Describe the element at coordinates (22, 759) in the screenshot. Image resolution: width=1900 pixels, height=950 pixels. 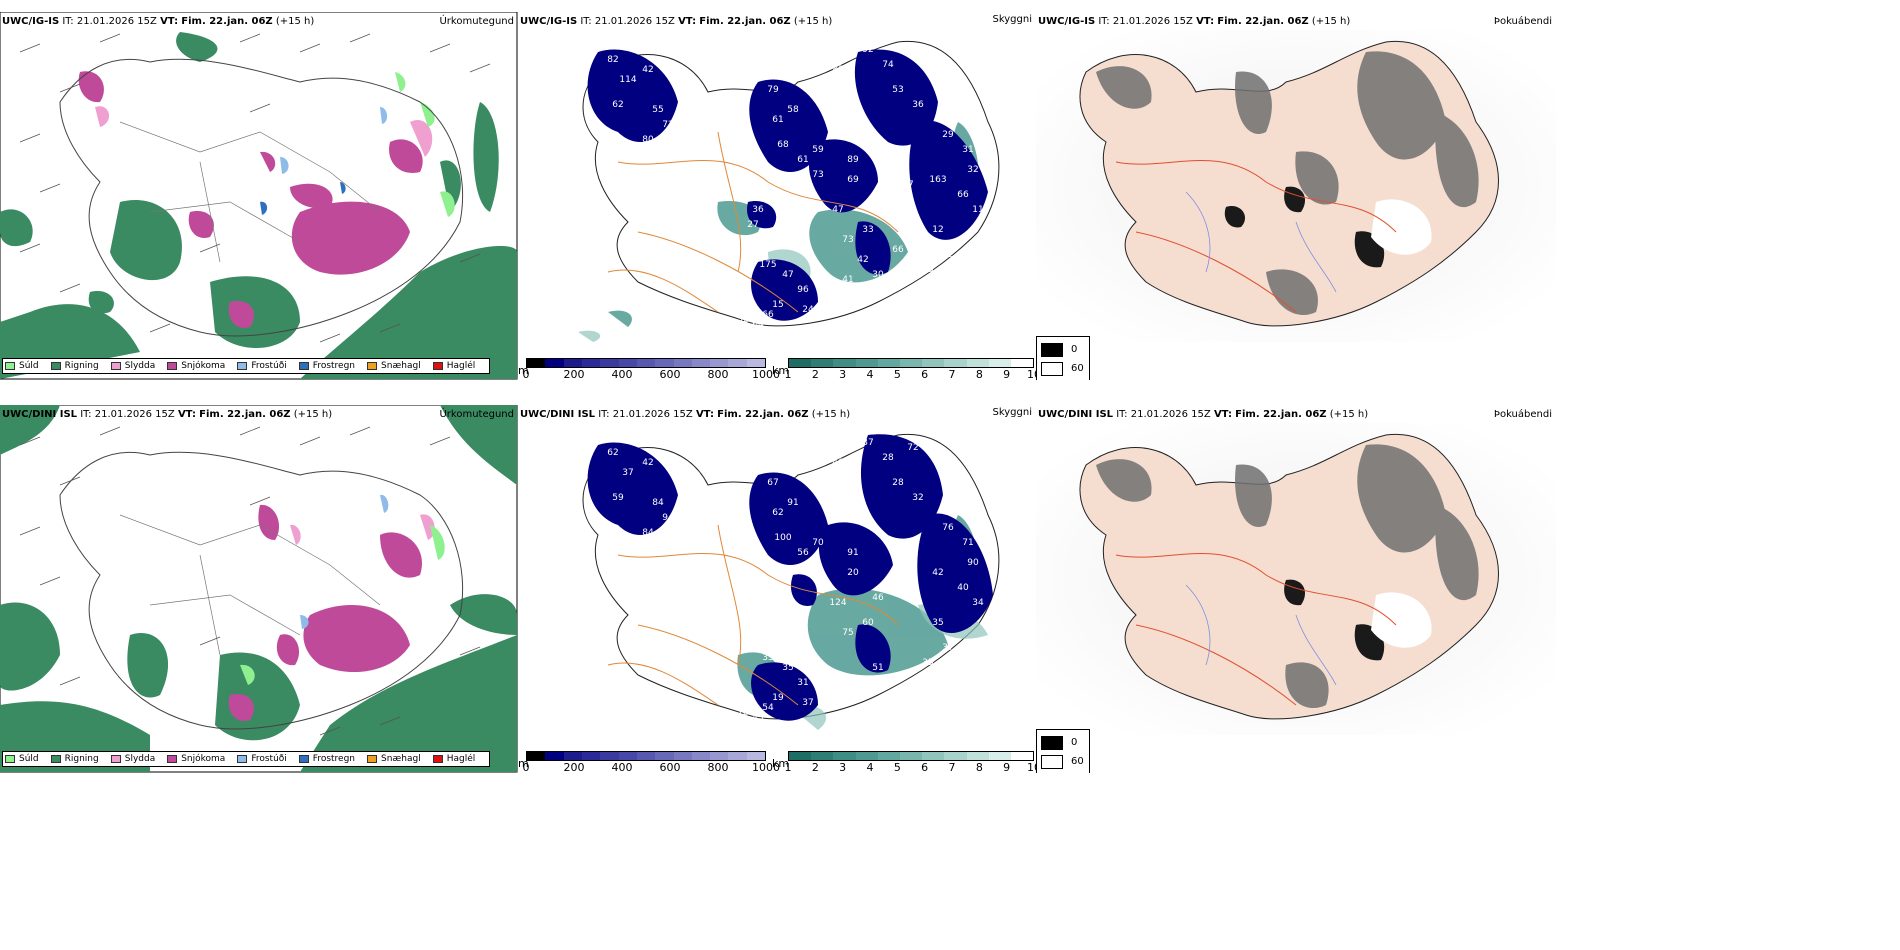
I see `legend-item: Súld` at that location.